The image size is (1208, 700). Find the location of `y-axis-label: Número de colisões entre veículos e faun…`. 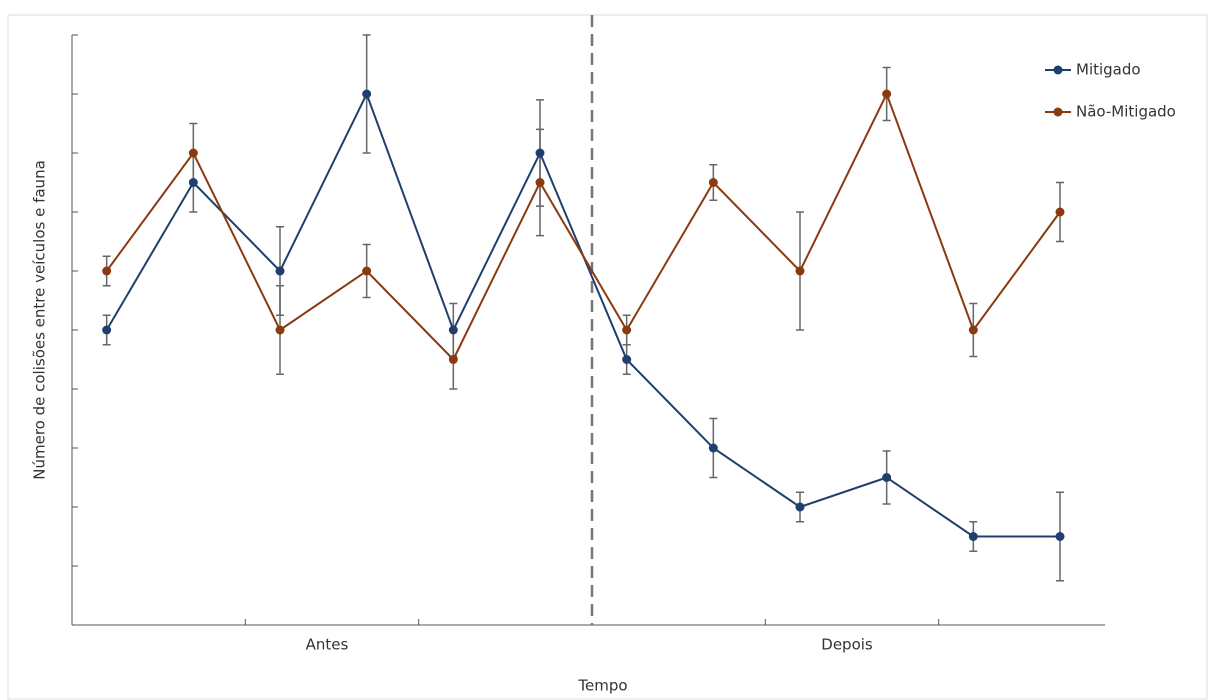

y-axis-label: Número de colisões entre veículos e faun… is located at coordinates (40, 320).